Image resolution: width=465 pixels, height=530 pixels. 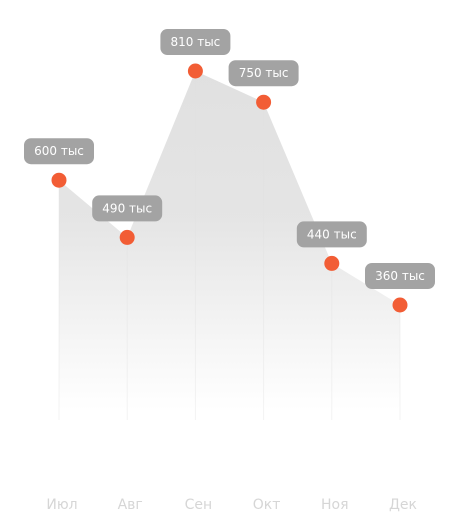 What do you see at coordinates (335, 505) in the screenshot?
I see `x-tick-label: Ноя` at bounding box center [335, 505].